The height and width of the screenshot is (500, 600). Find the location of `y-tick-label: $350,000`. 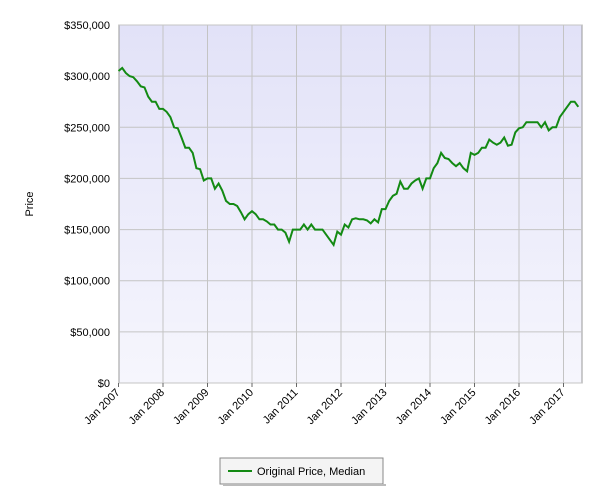

y-tick-label: $350,000 is located at coordinates (87, 26).